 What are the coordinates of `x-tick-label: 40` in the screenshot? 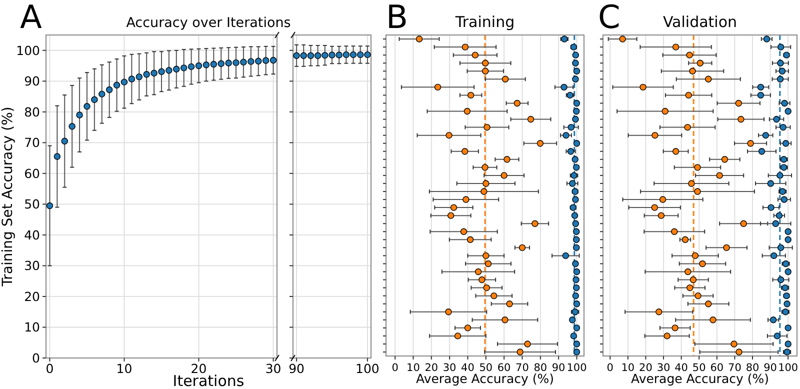 It's located at (681, 368).